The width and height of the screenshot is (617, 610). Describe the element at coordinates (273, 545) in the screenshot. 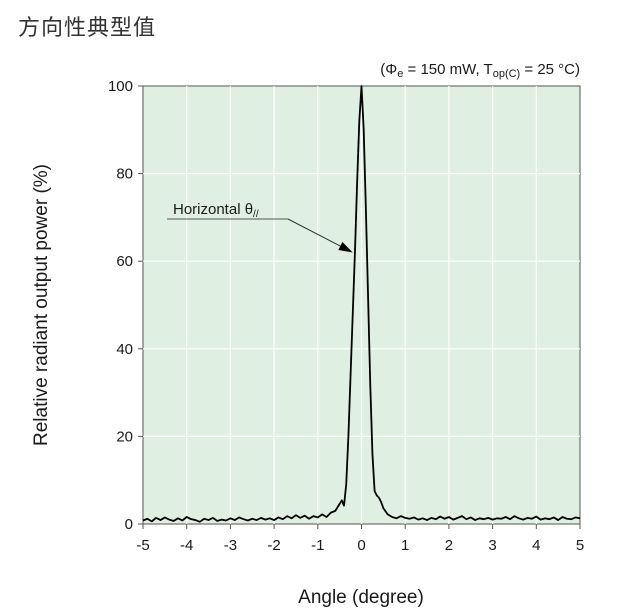

I see `x-tick-label: -2` at that location.